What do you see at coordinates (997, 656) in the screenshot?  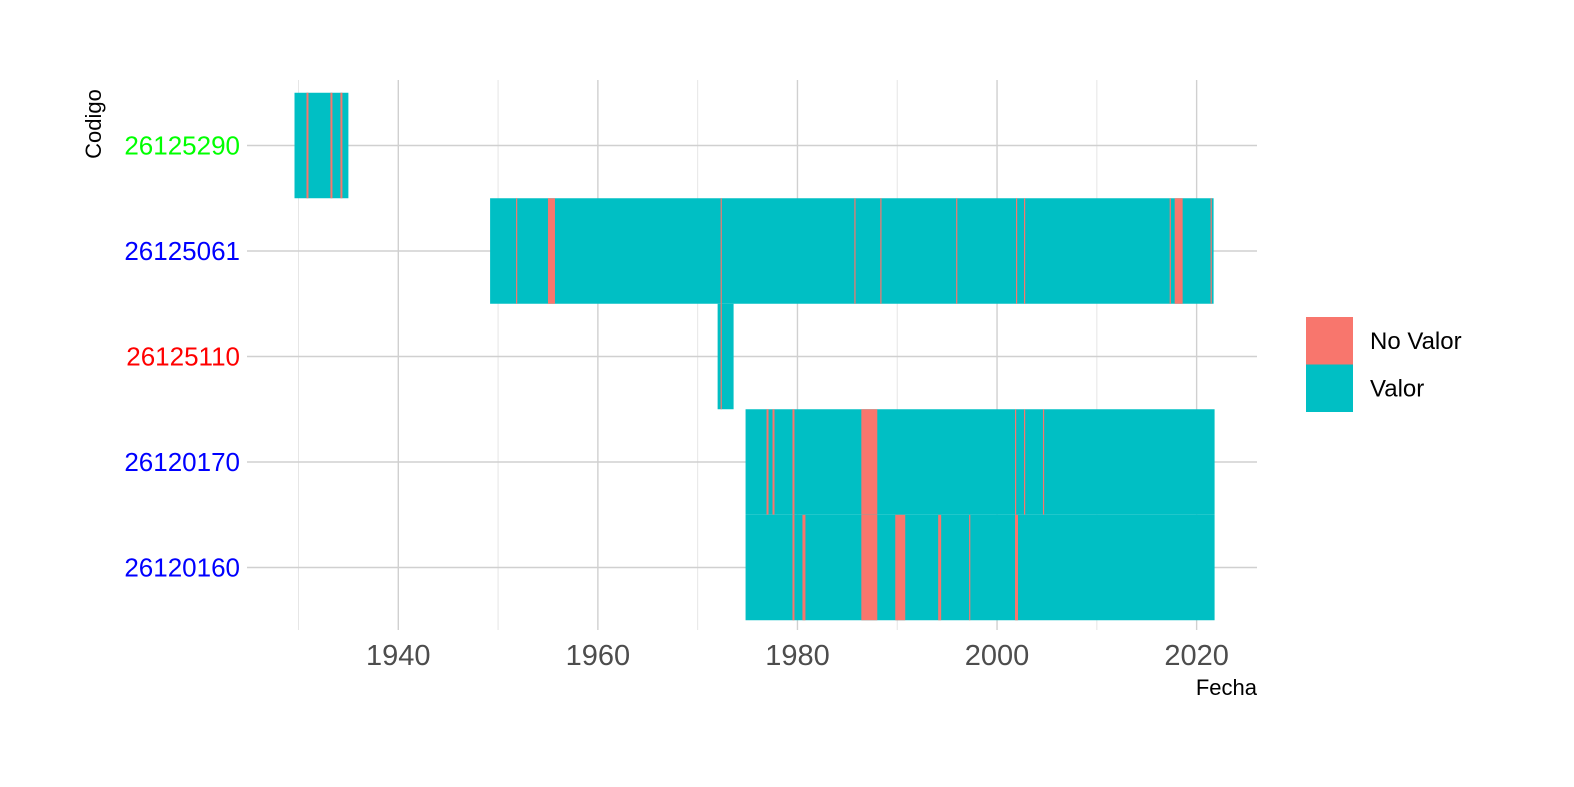 I see `x-tick-label: 2000` at bounding box center [997, 656].